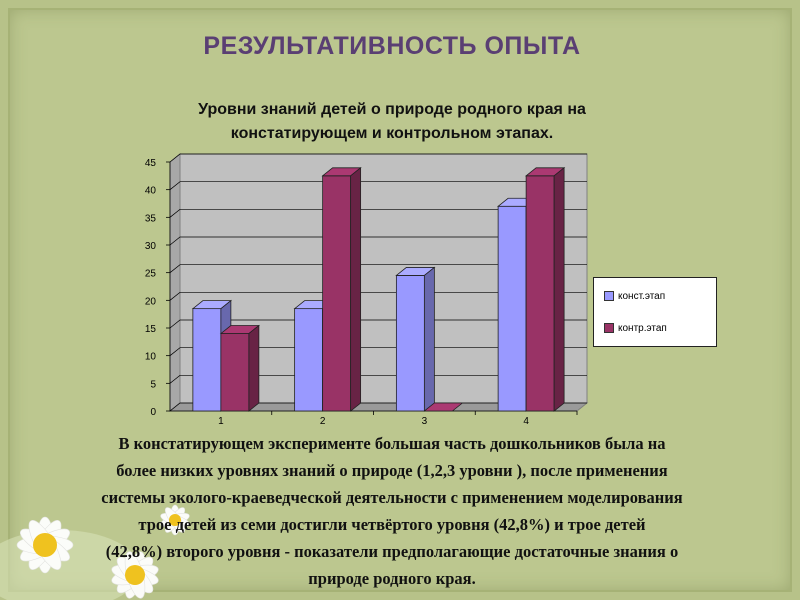 The image size is (800, 600). What do you see at coordinates (151, 357) in the screenshot?
I see `y-tick-label: 10` at bounding box center [151, 357].